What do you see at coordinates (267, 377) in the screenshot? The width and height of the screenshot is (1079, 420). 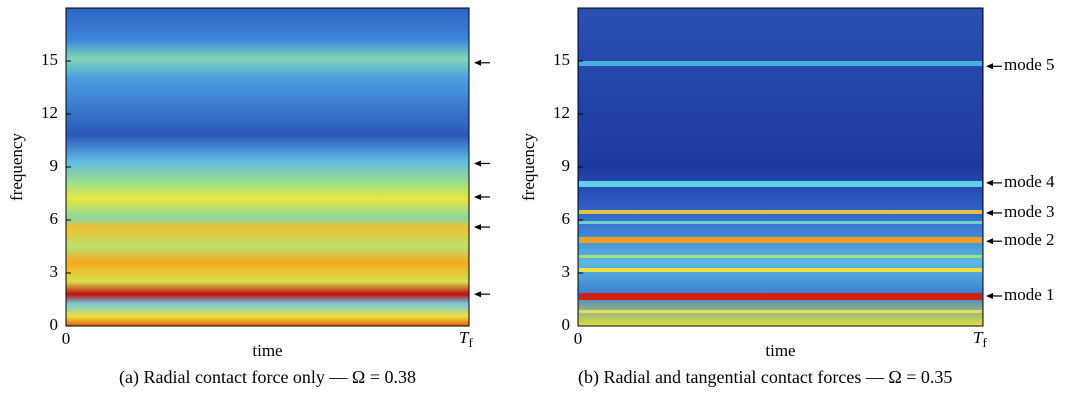 I see `caption-a: (a) Radial contact force only — Ω = 0.38` at bounding box center [267, 377].